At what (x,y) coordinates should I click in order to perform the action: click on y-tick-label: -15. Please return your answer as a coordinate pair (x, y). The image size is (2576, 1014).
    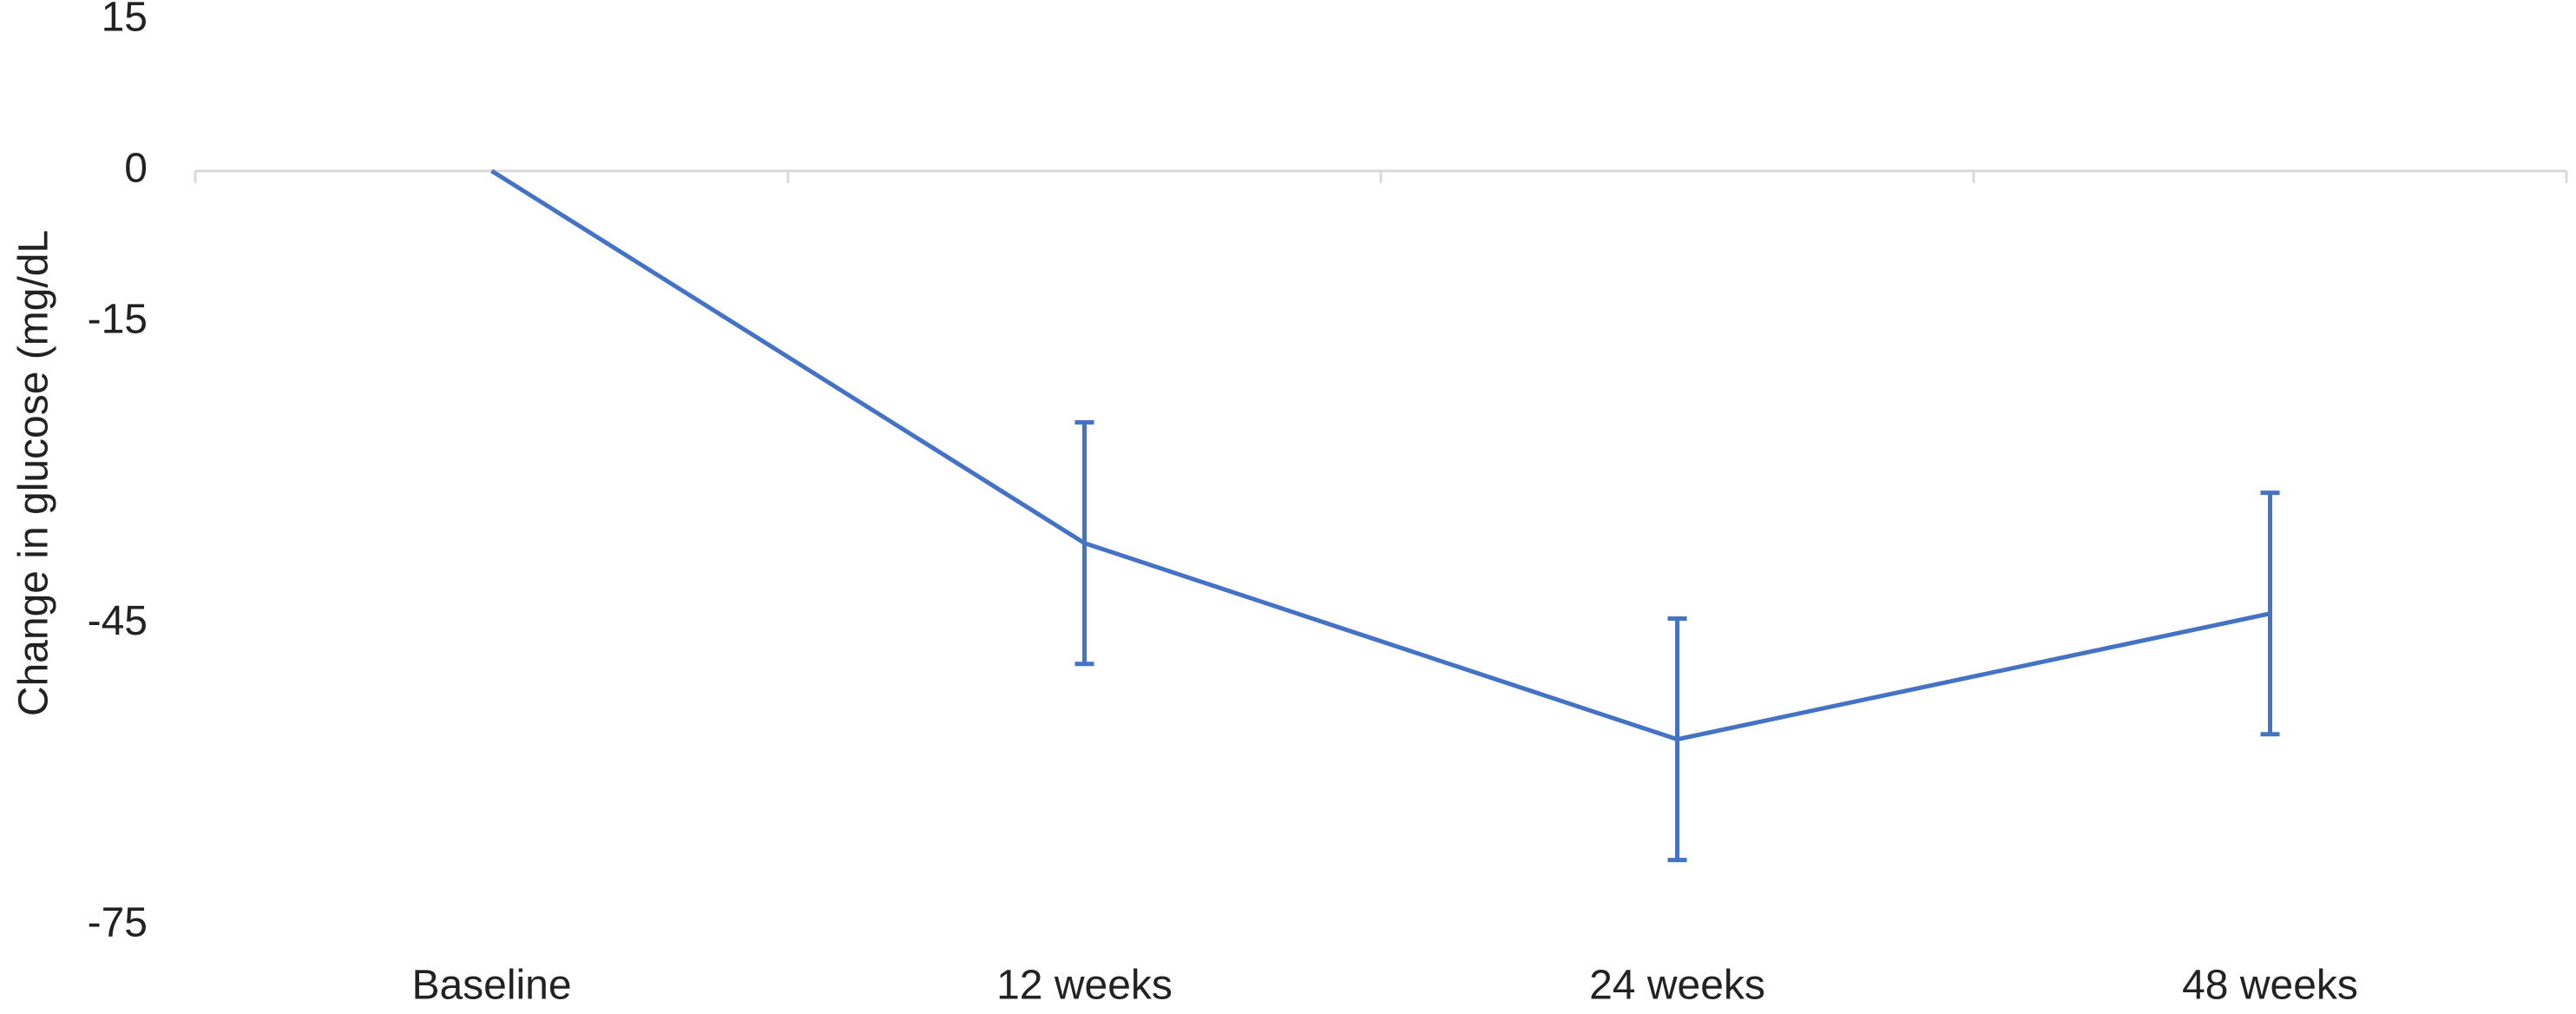
    Looking at the image, I should click on (118, 319).